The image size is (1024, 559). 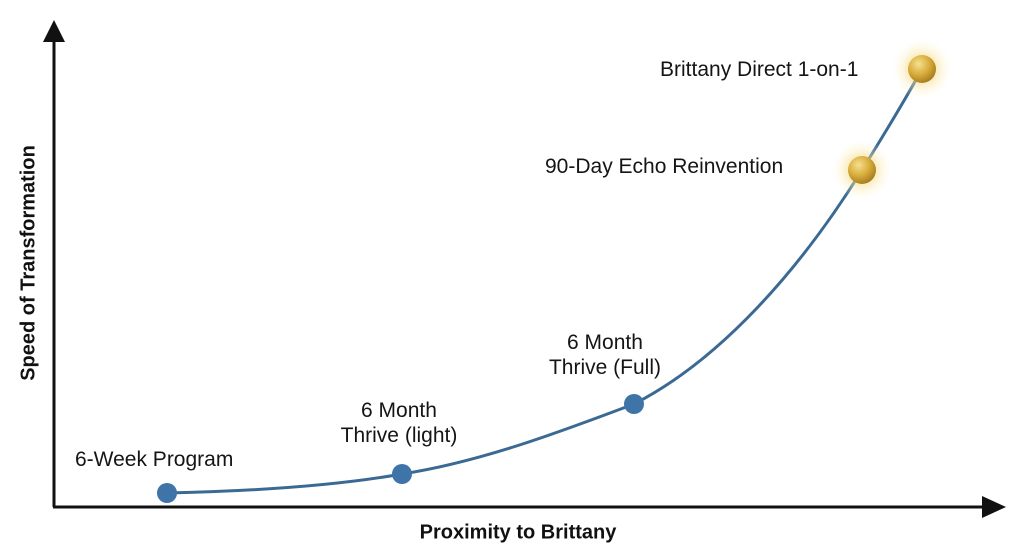 What do you see at coordinates (28, 263) in the screenshot?
I see `y-axis-title: Speed of Transformation` at bounding box center [28, 263].